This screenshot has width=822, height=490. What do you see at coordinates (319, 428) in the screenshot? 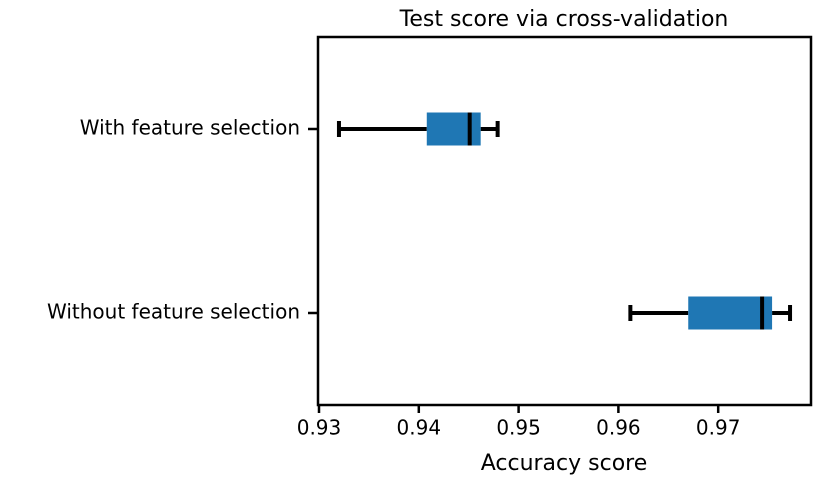
I see `x-tick-label: 0.93` at bounding box center [319, 428].